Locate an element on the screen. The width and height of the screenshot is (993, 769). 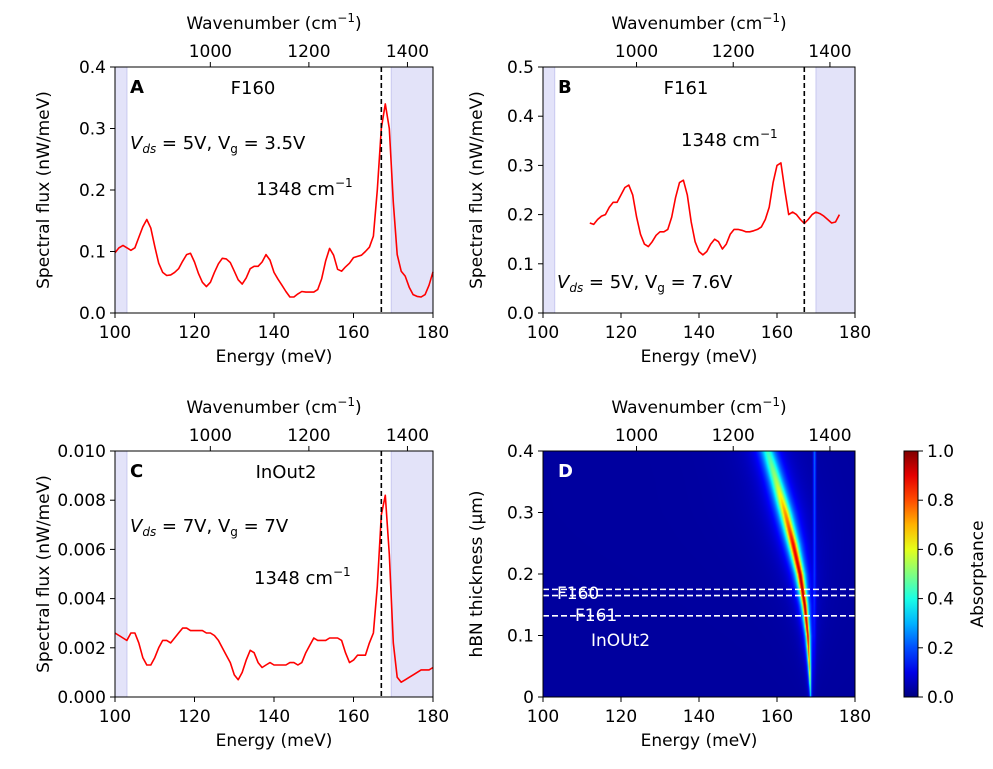
y-tick-label: 0 is located at coordinates (528, 698).